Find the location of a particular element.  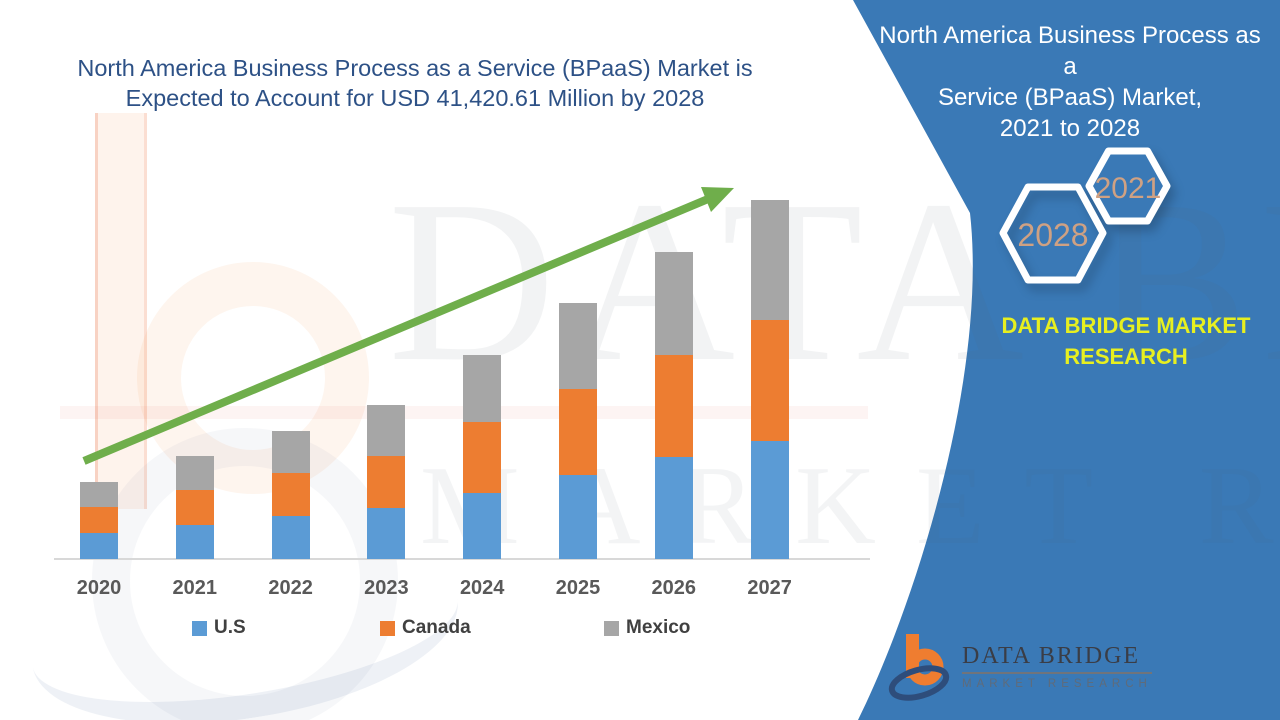

bar-segment-us-2022 is located at coordinates (290, 537).